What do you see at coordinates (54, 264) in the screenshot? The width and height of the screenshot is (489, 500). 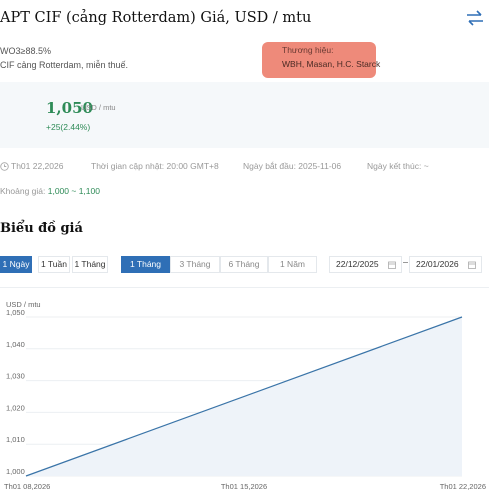 I see `interval-1-week-button: 1 Tuần` at bounding box center [54, 264].